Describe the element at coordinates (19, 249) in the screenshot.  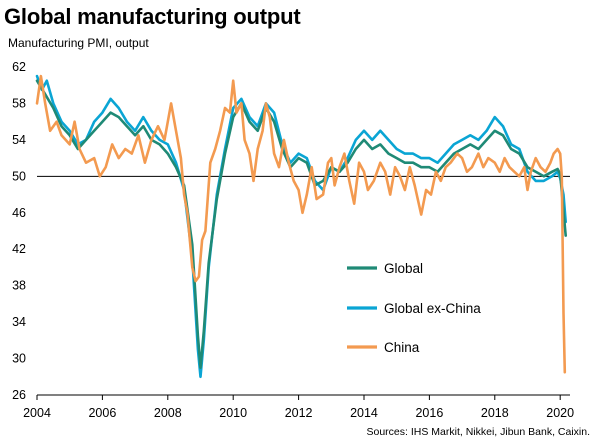
I see `y-tick-label: 42` at that location.